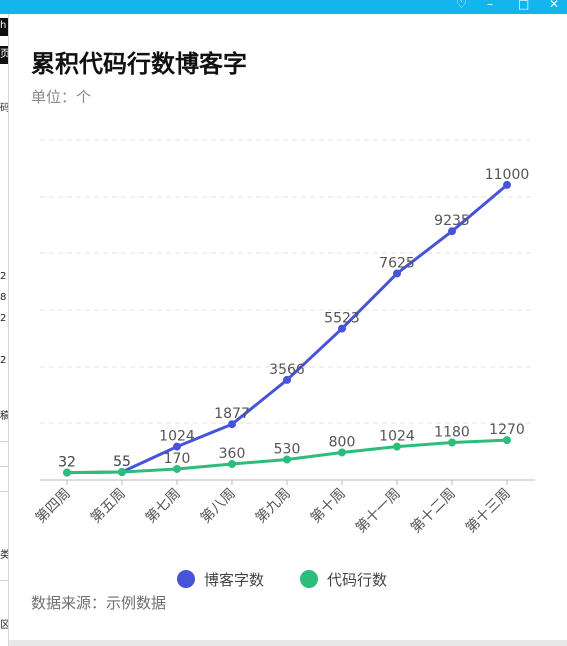 The image size is (567, 646). I want to click on maximize-icon: □, so click(524, 5).